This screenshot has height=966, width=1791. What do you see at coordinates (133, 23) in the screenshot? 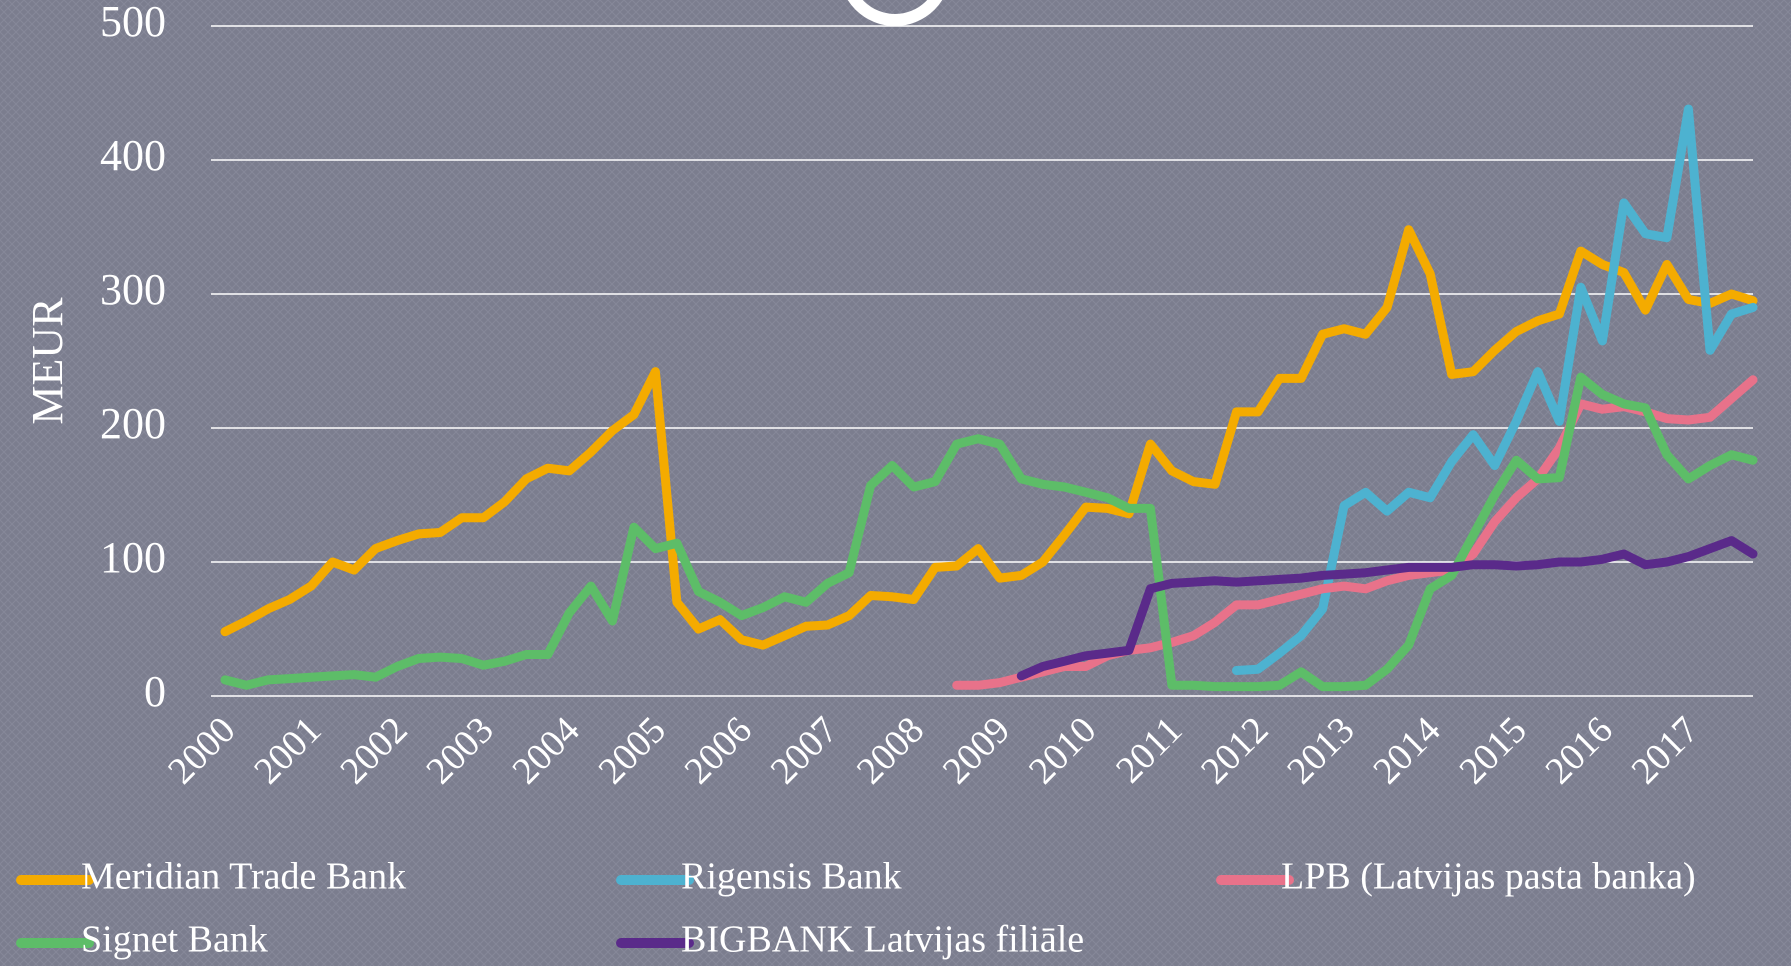
I see `y-tick-label: 500` at bounding box center [133, 23].